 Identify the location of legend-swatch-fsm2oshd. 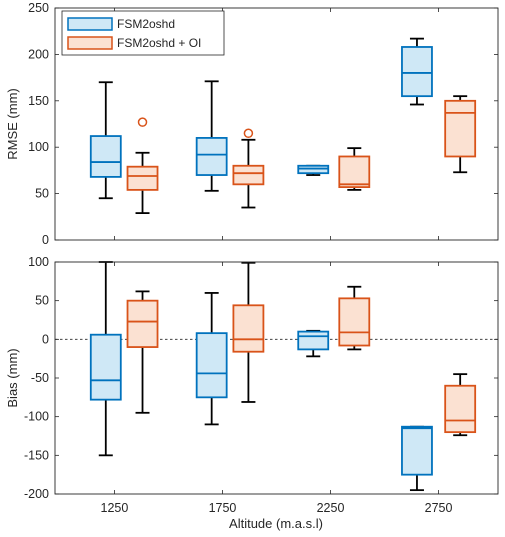
(90, 24).